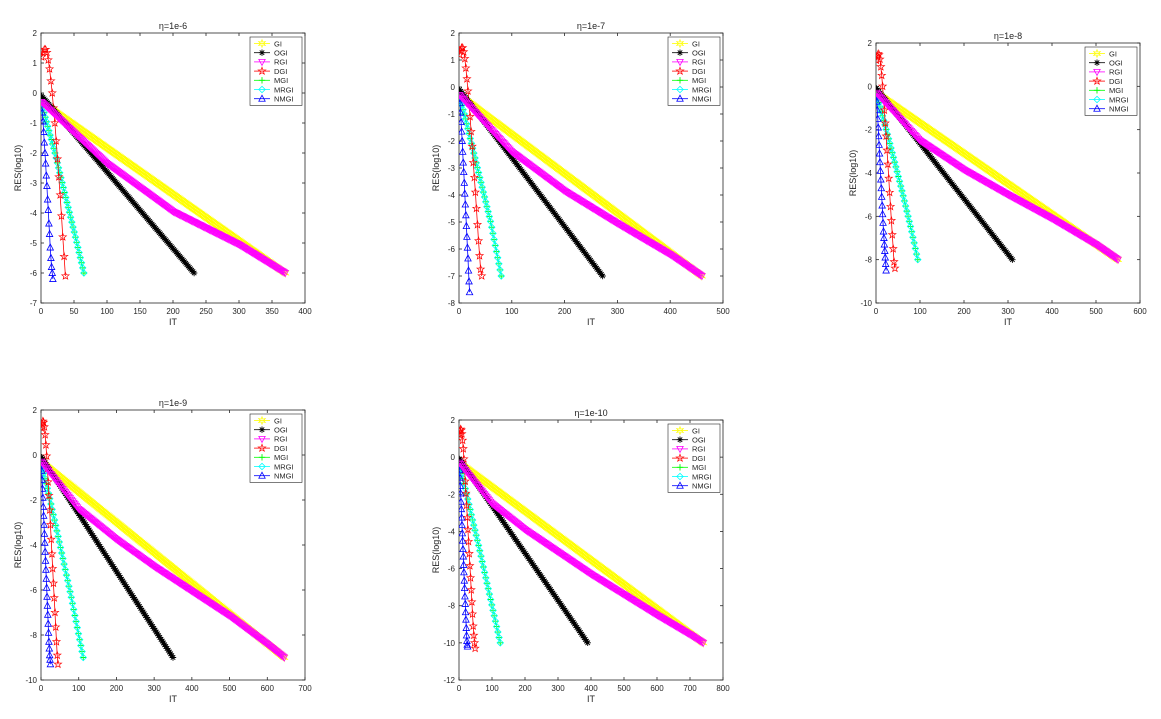 Image resolution: width=1161 pixels, height=719 pixels. I want to click on x-tick-label: 500, so click(624, 688).